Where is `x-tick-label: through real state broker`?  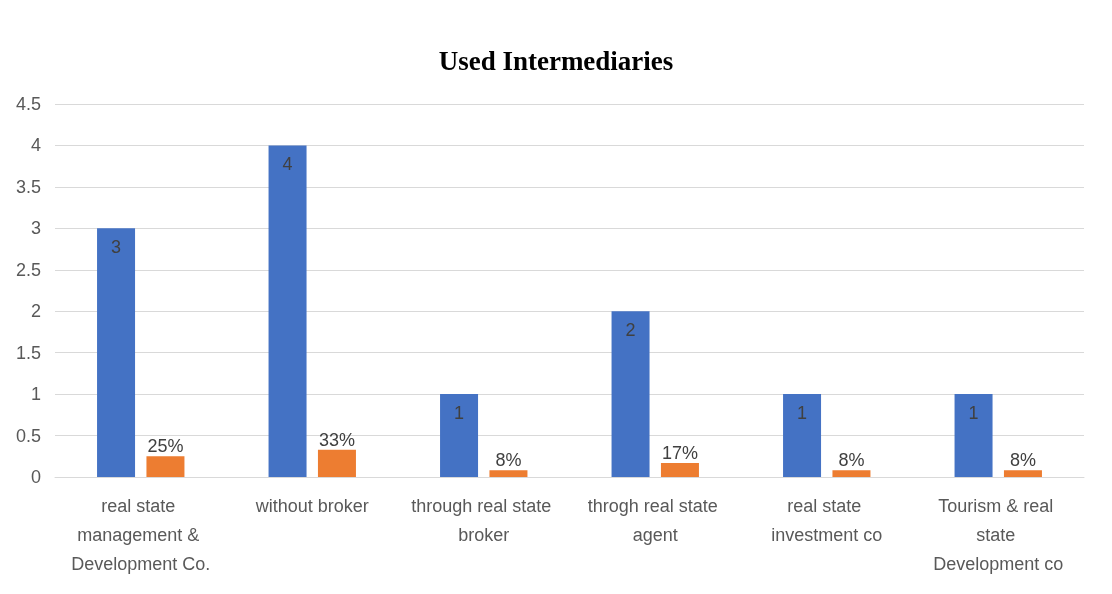 x-tick-label: through real state broker is located at coordinates (484, 520).